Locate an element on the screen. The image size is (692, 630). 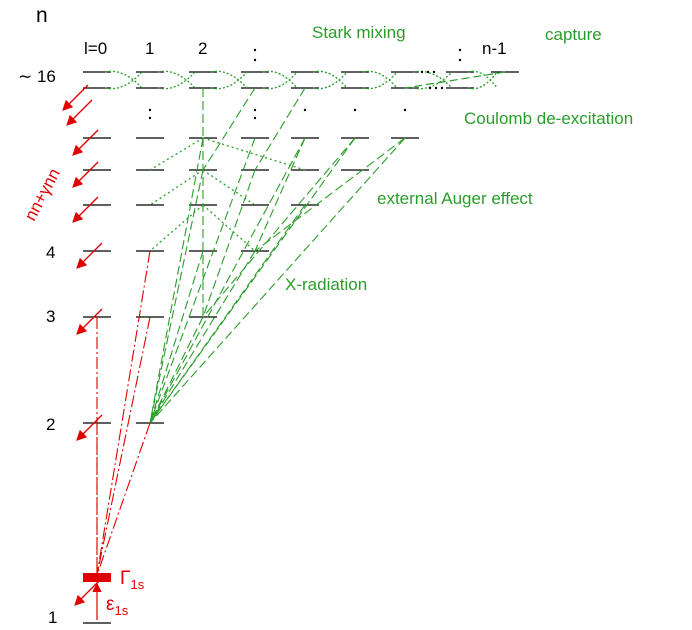
width-label: Γ1s is located at coordinates (132, 580).